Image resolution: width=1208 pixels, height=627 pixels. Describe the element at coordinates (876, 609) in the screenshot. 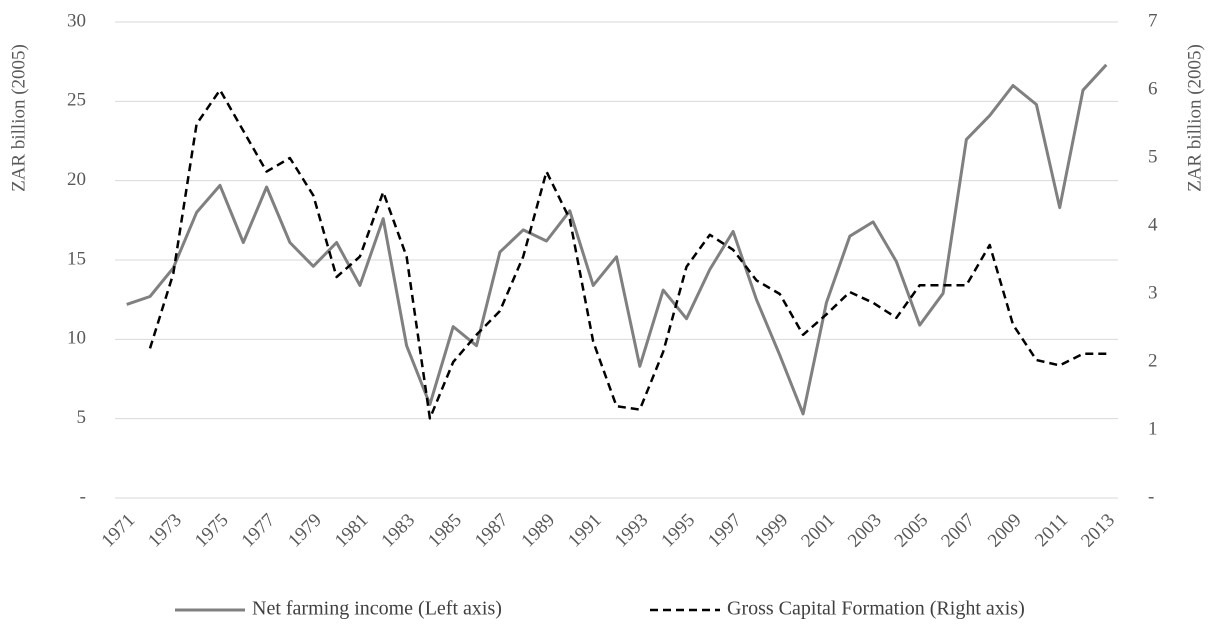

I see `legend-label: Gross Capital Formation (Right axis)` at that location.